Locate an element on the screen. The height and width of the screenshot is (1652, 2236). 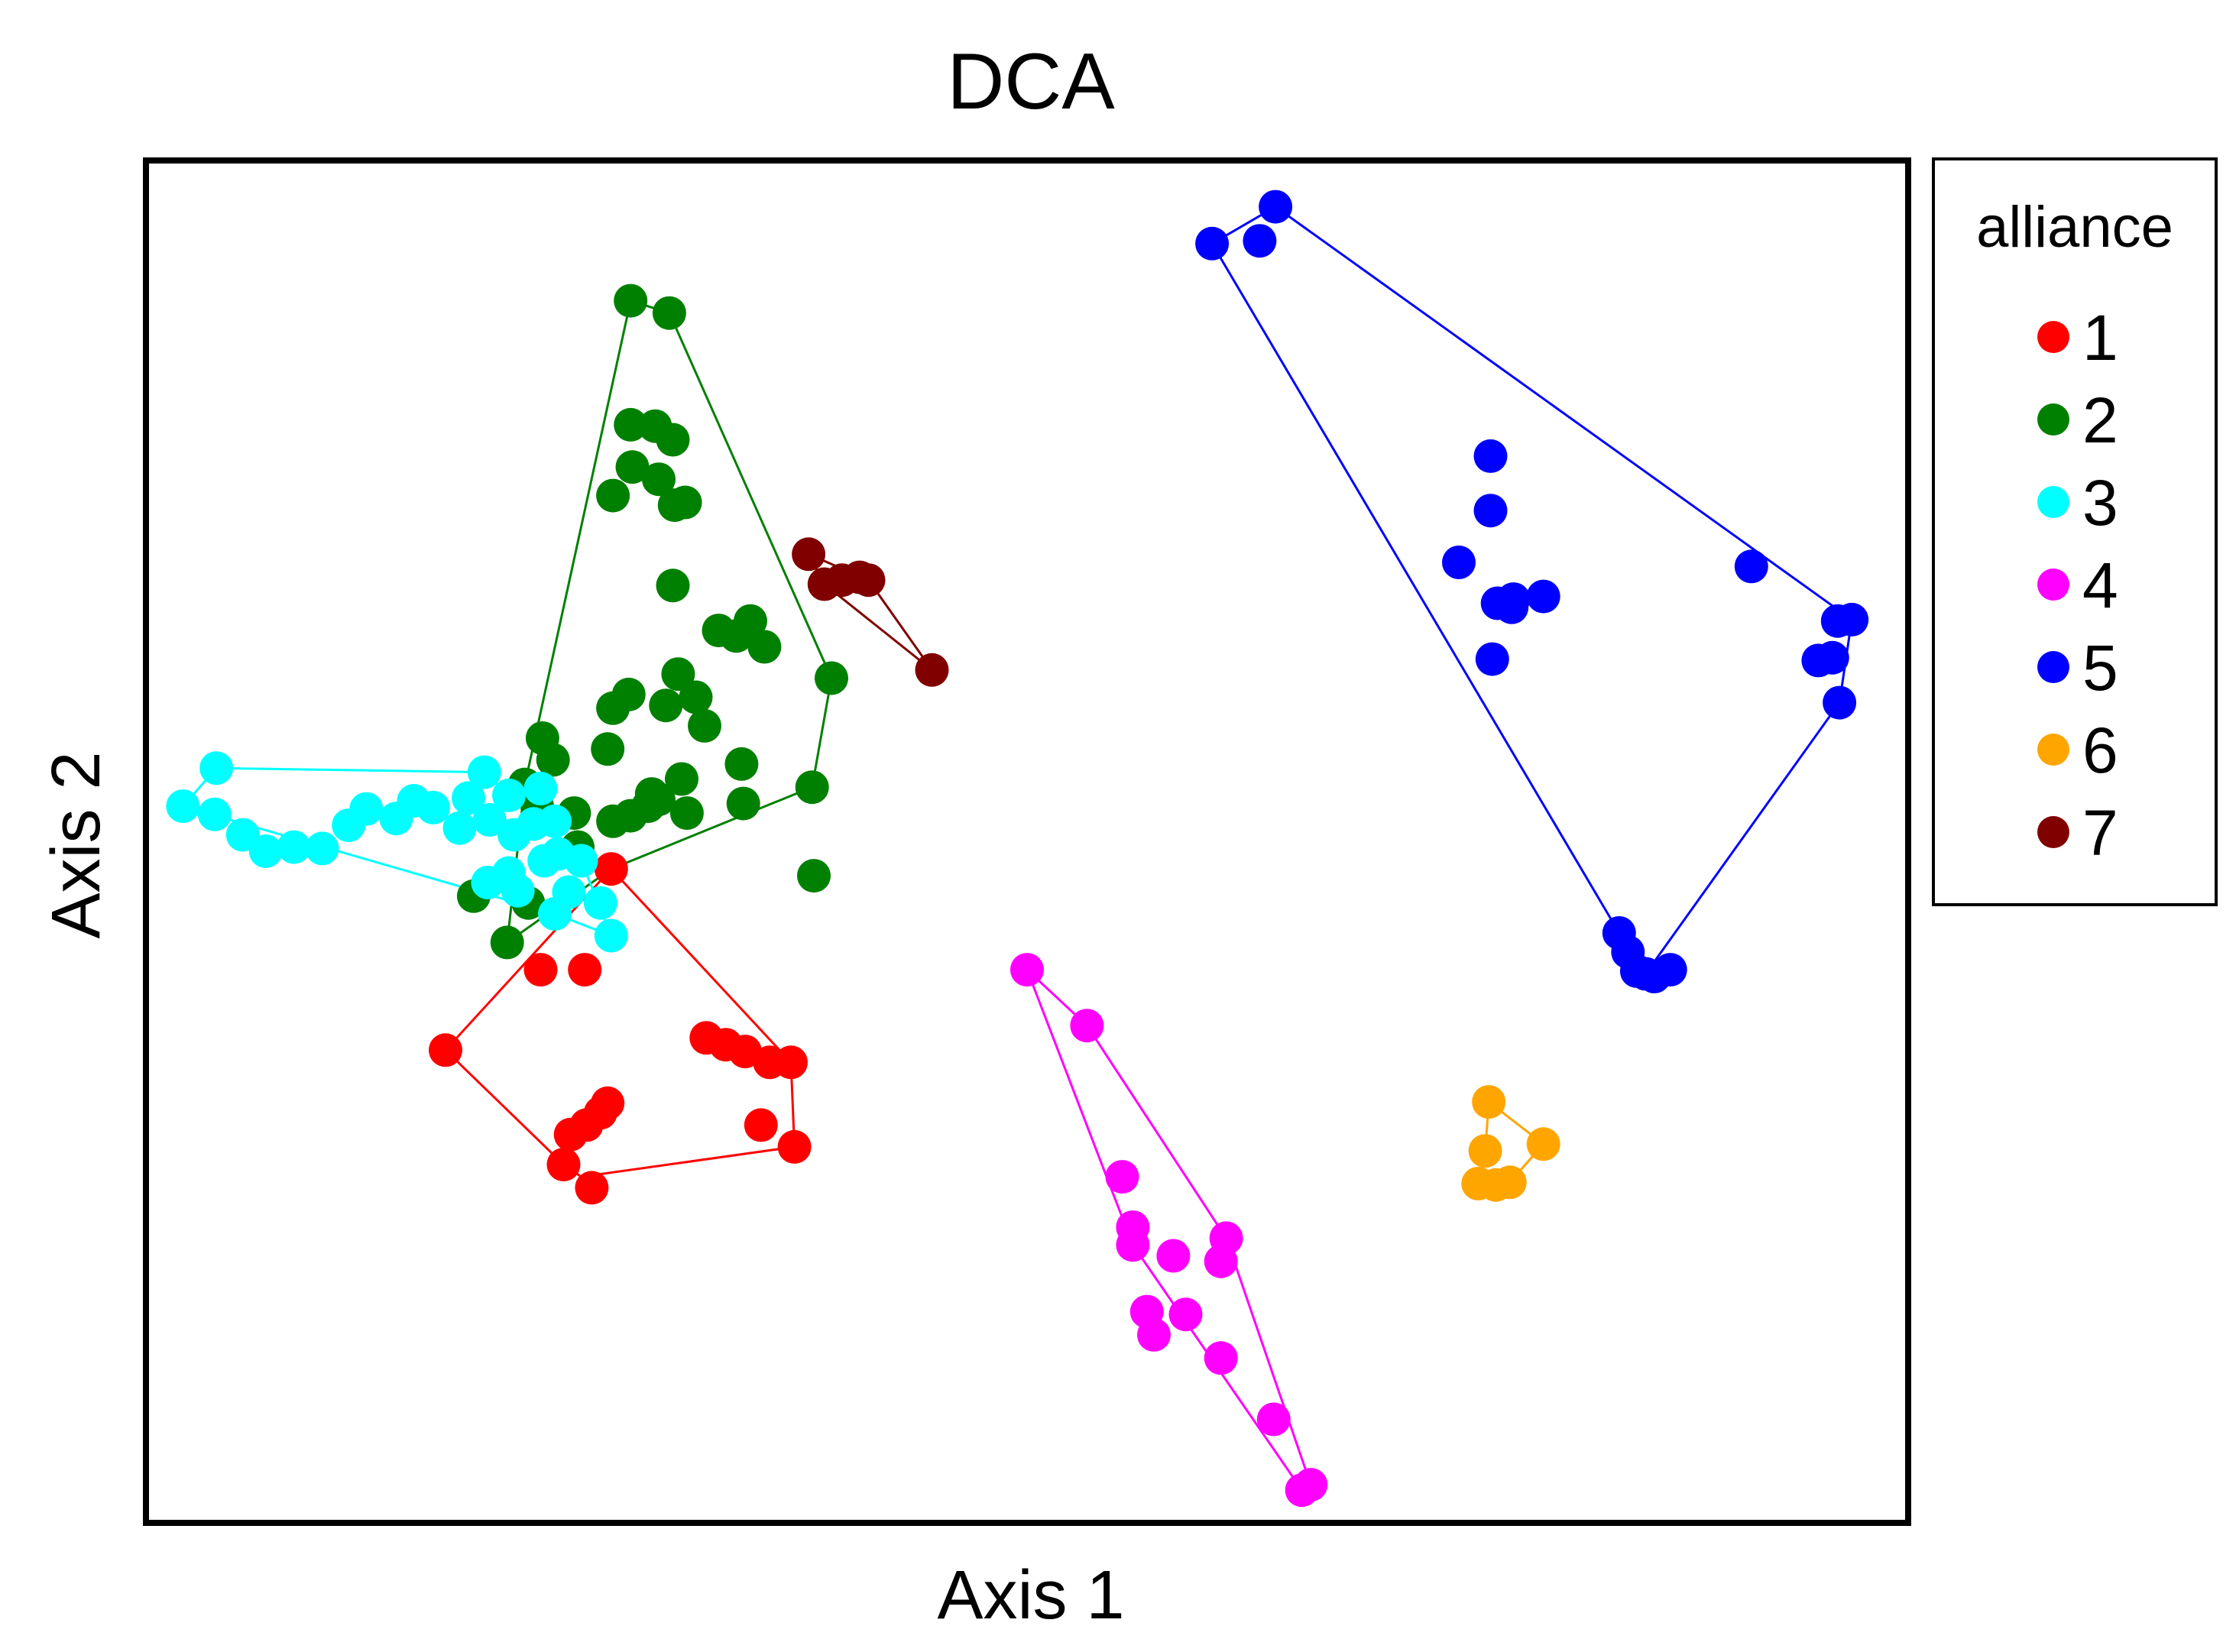
x-axis-label: Axis 1 is located at coordinates (1030, 1595).